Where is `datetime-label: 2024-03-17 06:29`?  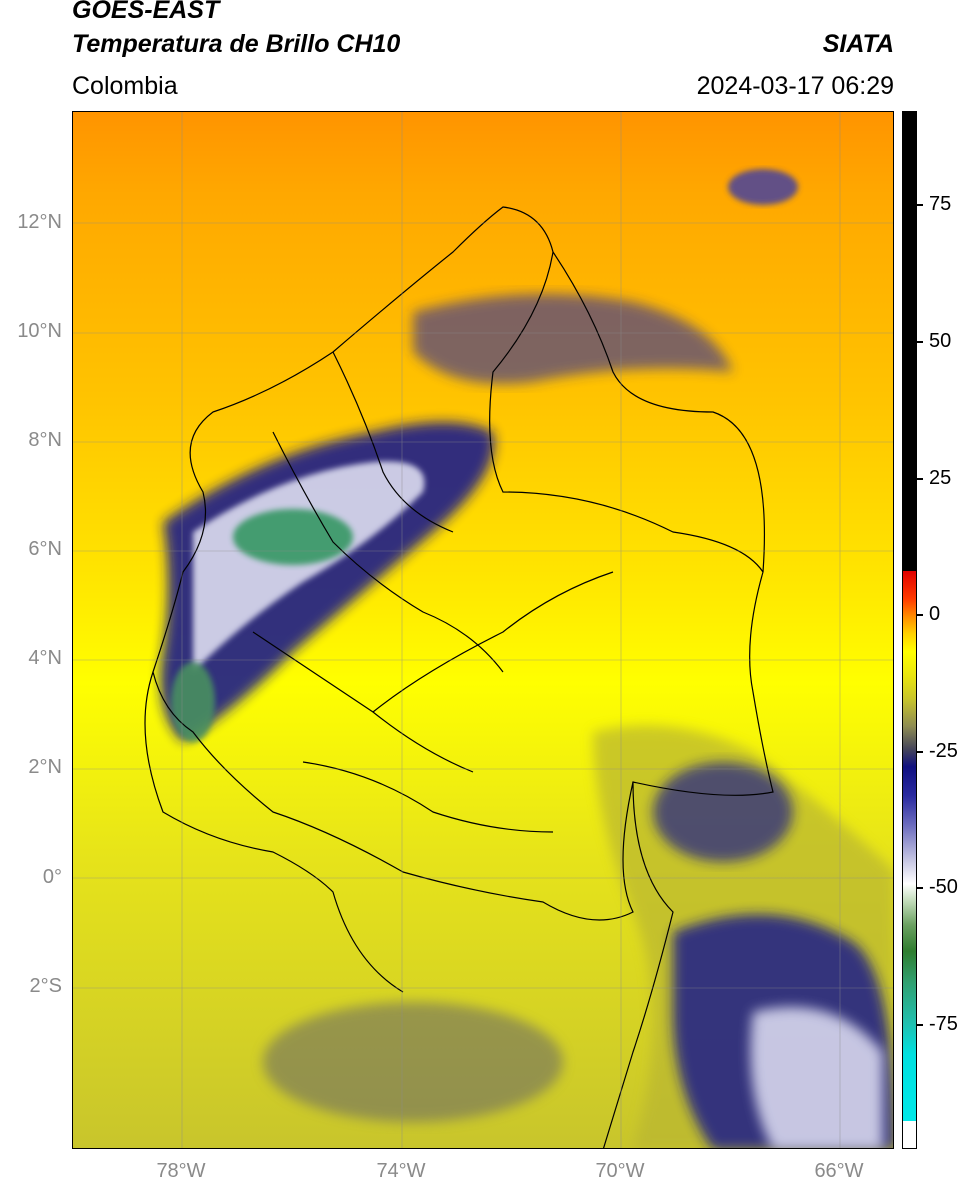 datetime-label: 2024-03-17 06:29 is located at coordinates (795, 86).